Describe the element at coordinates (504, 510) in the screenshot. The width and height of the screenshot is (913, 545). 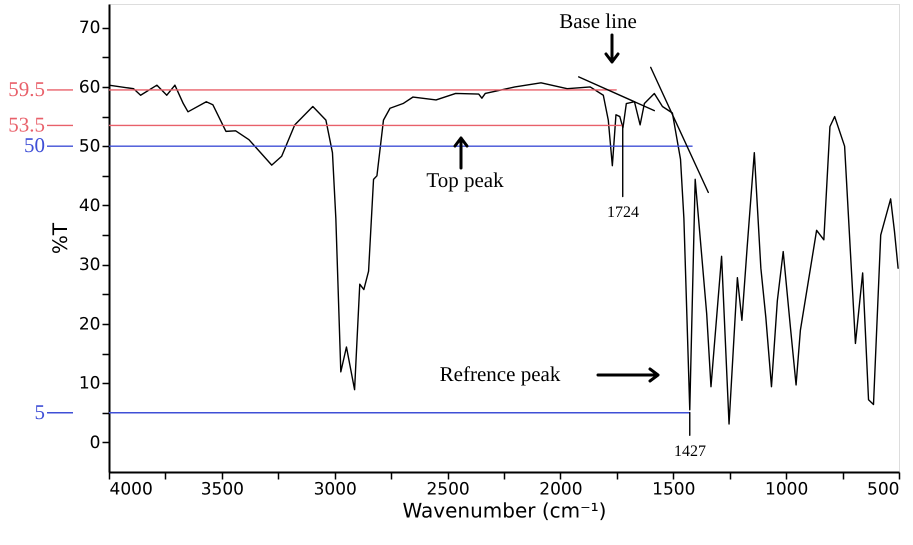
I see `x-axis-title: Wavenumber (cm⁻¹)` at that location.